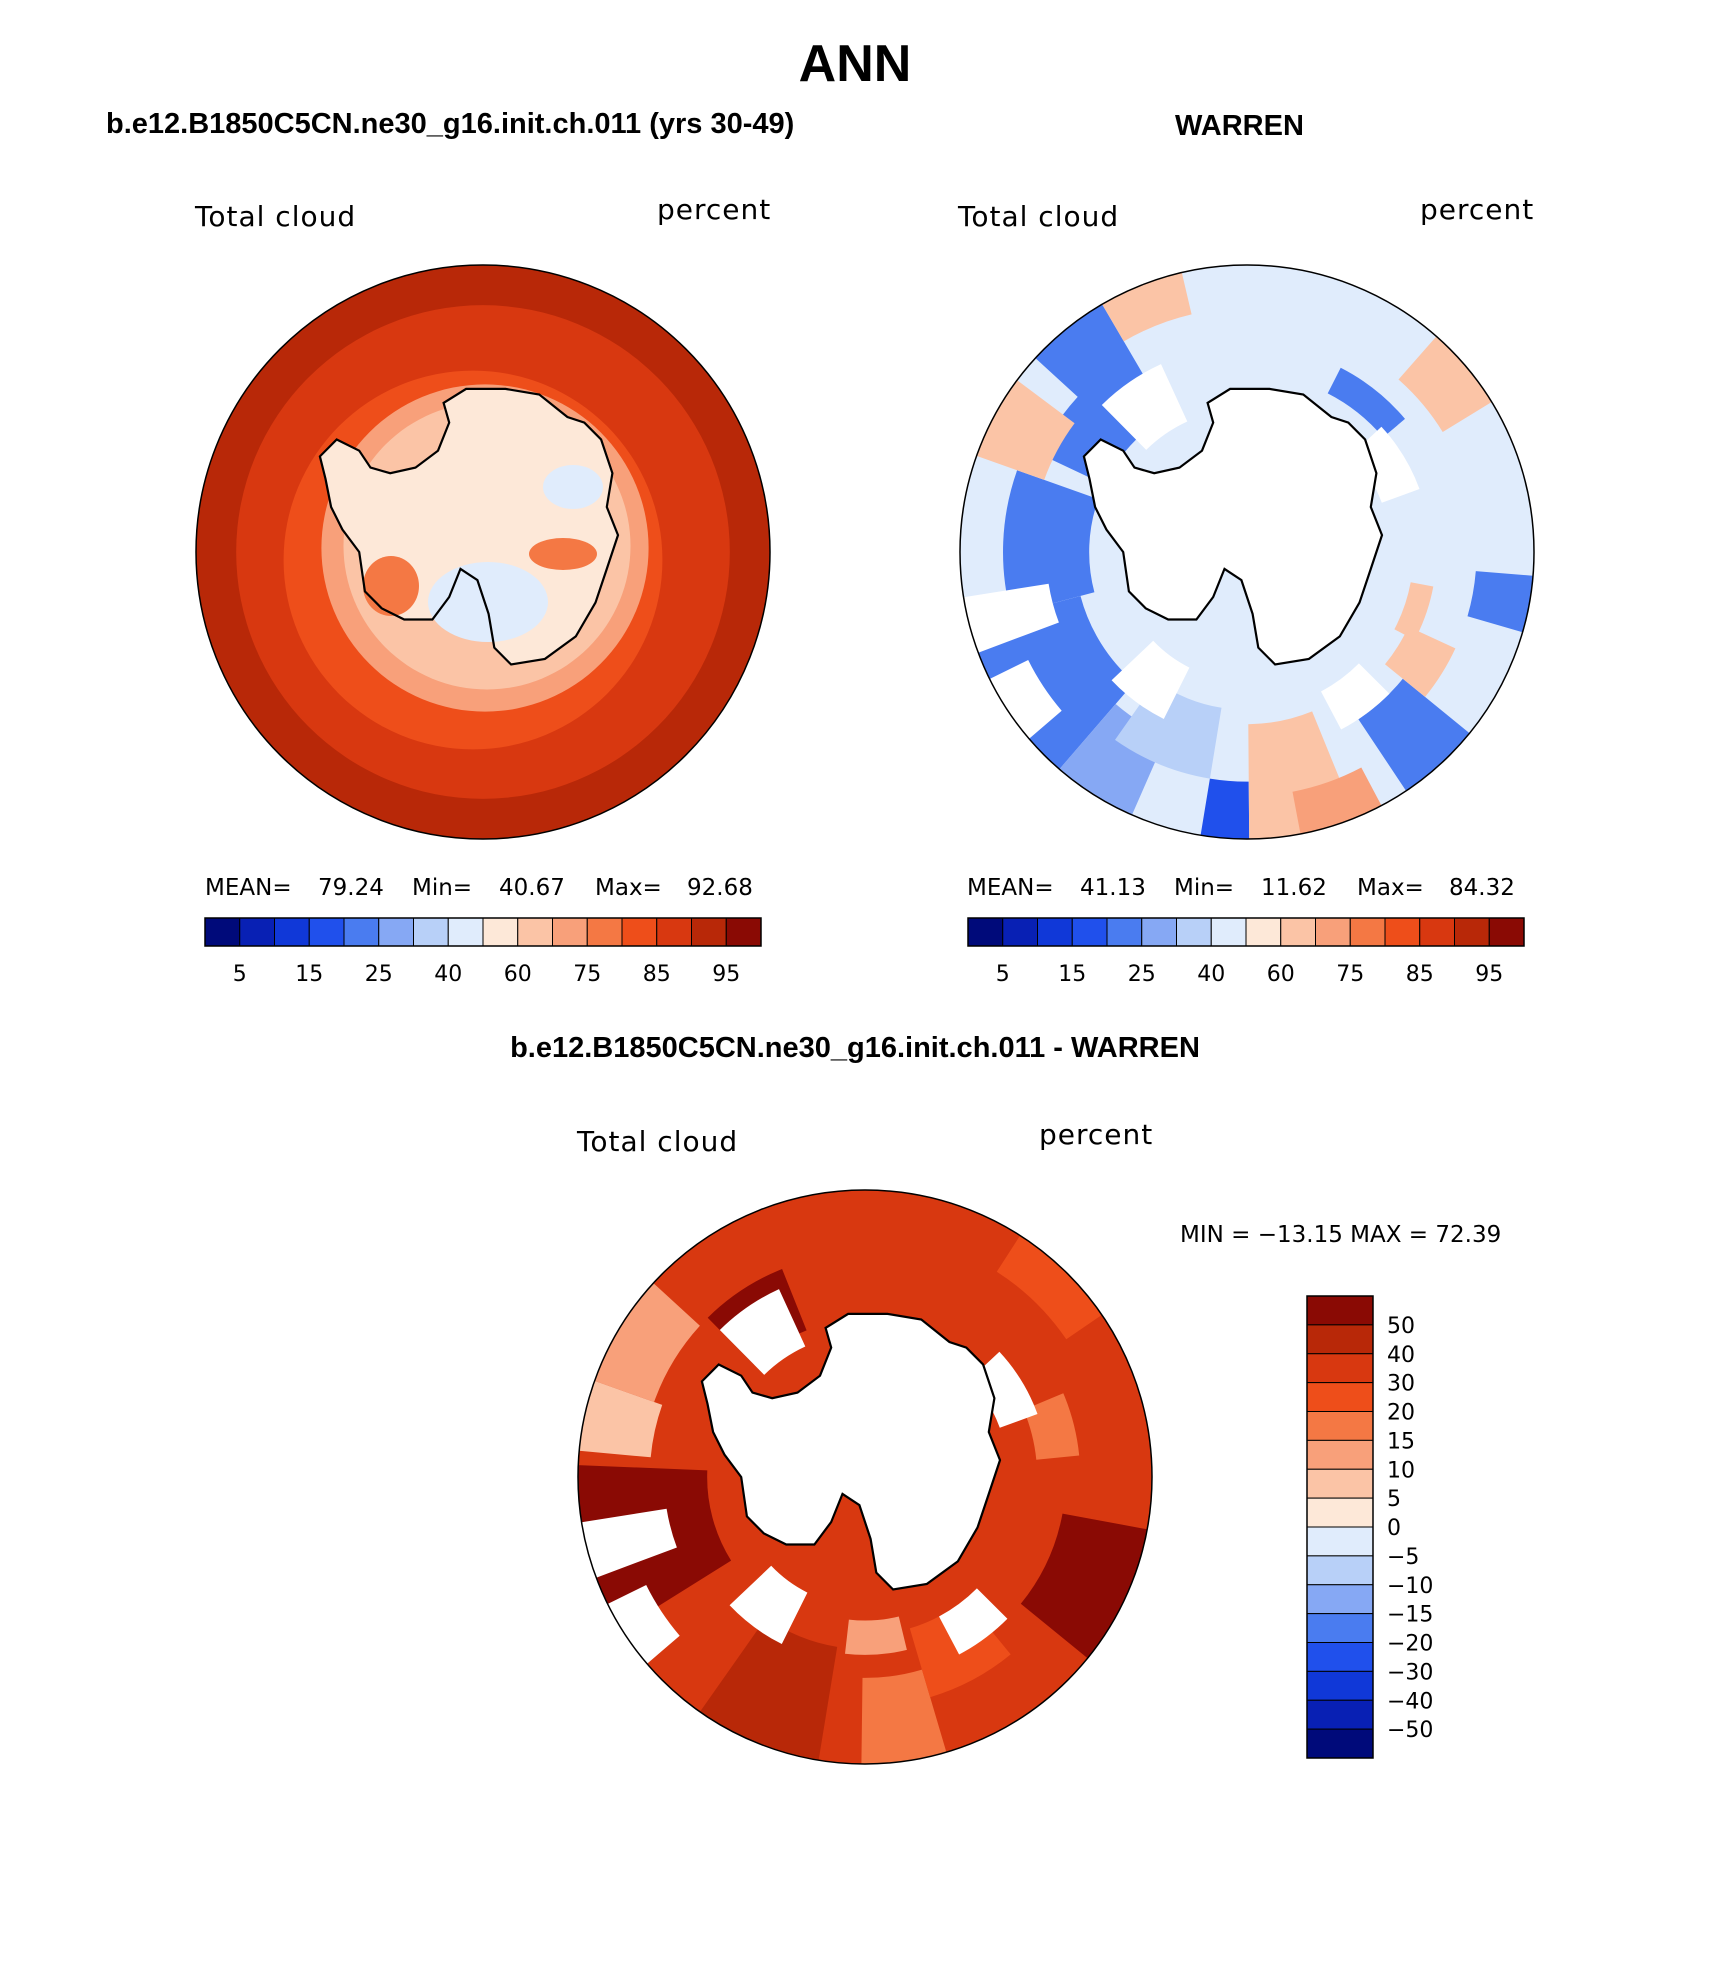 Image resolution: width=1710 pixels, height=1961 pixels. What do you see at coordinates (1410, 1586) in the screenshot?
I see `panel3-colorbar-tick: −10` at bounding box center [1410, 1586].